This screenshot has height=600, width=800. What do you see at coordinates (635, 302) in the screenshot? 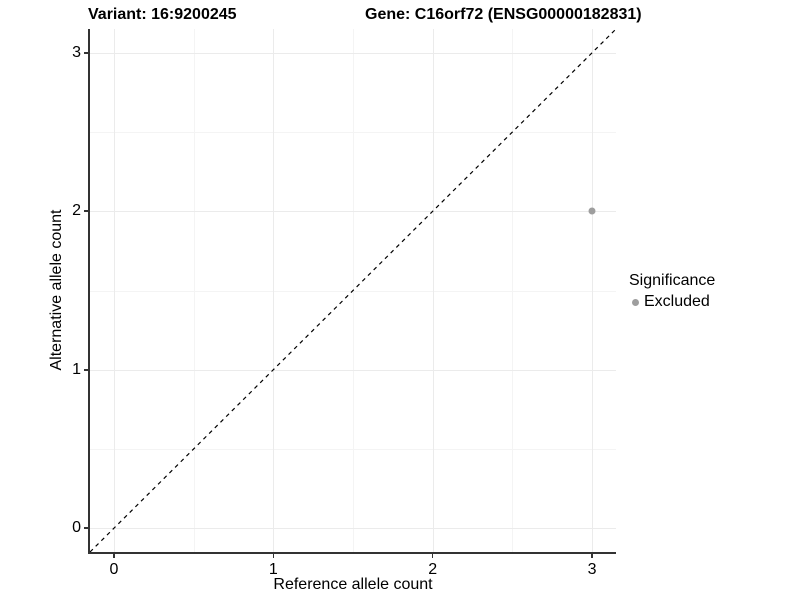
I see `legend-point-icon` at bounding box center [635, 302].